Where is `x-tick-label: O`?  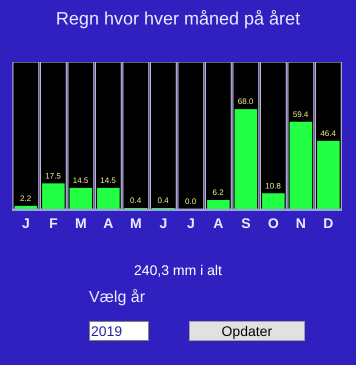 x-tick-label: O is located at coordinates (273, 222).